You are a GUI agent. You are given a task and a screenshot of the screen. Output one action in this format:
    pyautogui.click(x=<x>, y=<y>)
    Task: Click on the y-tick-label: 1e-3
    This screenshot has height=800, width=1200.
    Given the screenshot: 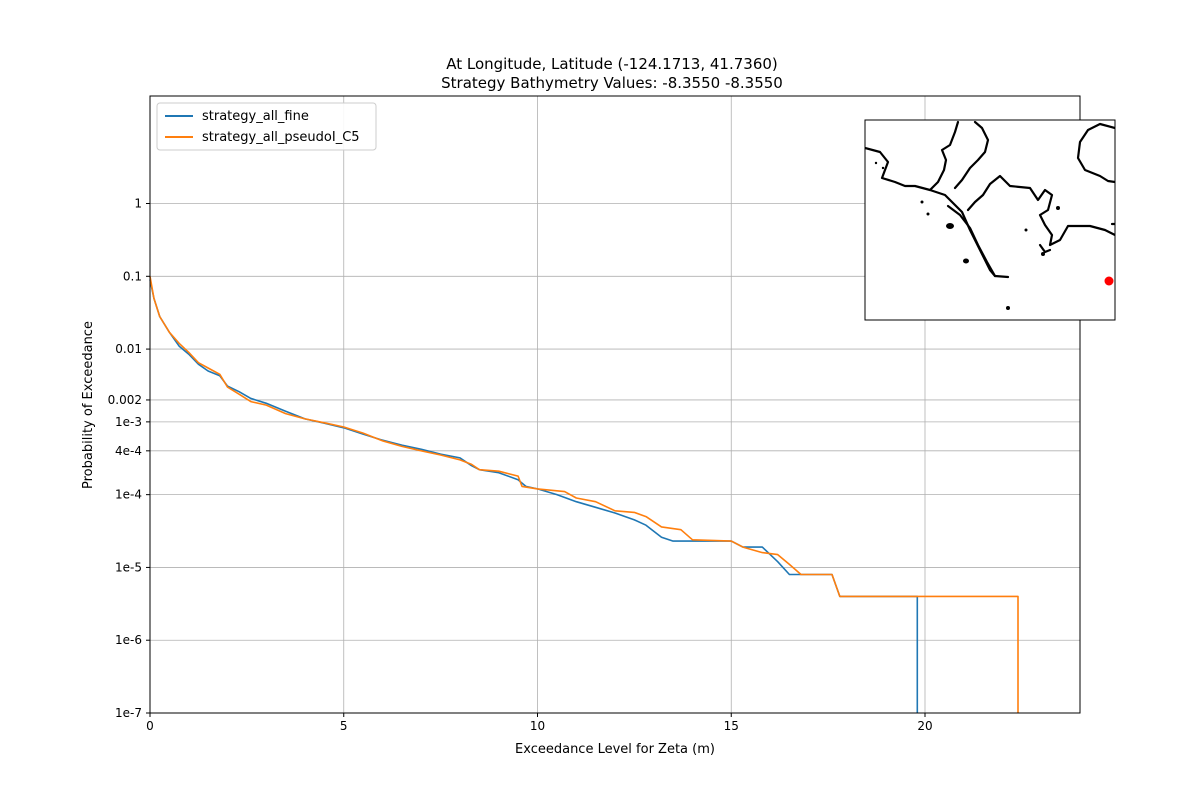 What is the action you would take?
    pyautogui.click(x=128, y=422)
    